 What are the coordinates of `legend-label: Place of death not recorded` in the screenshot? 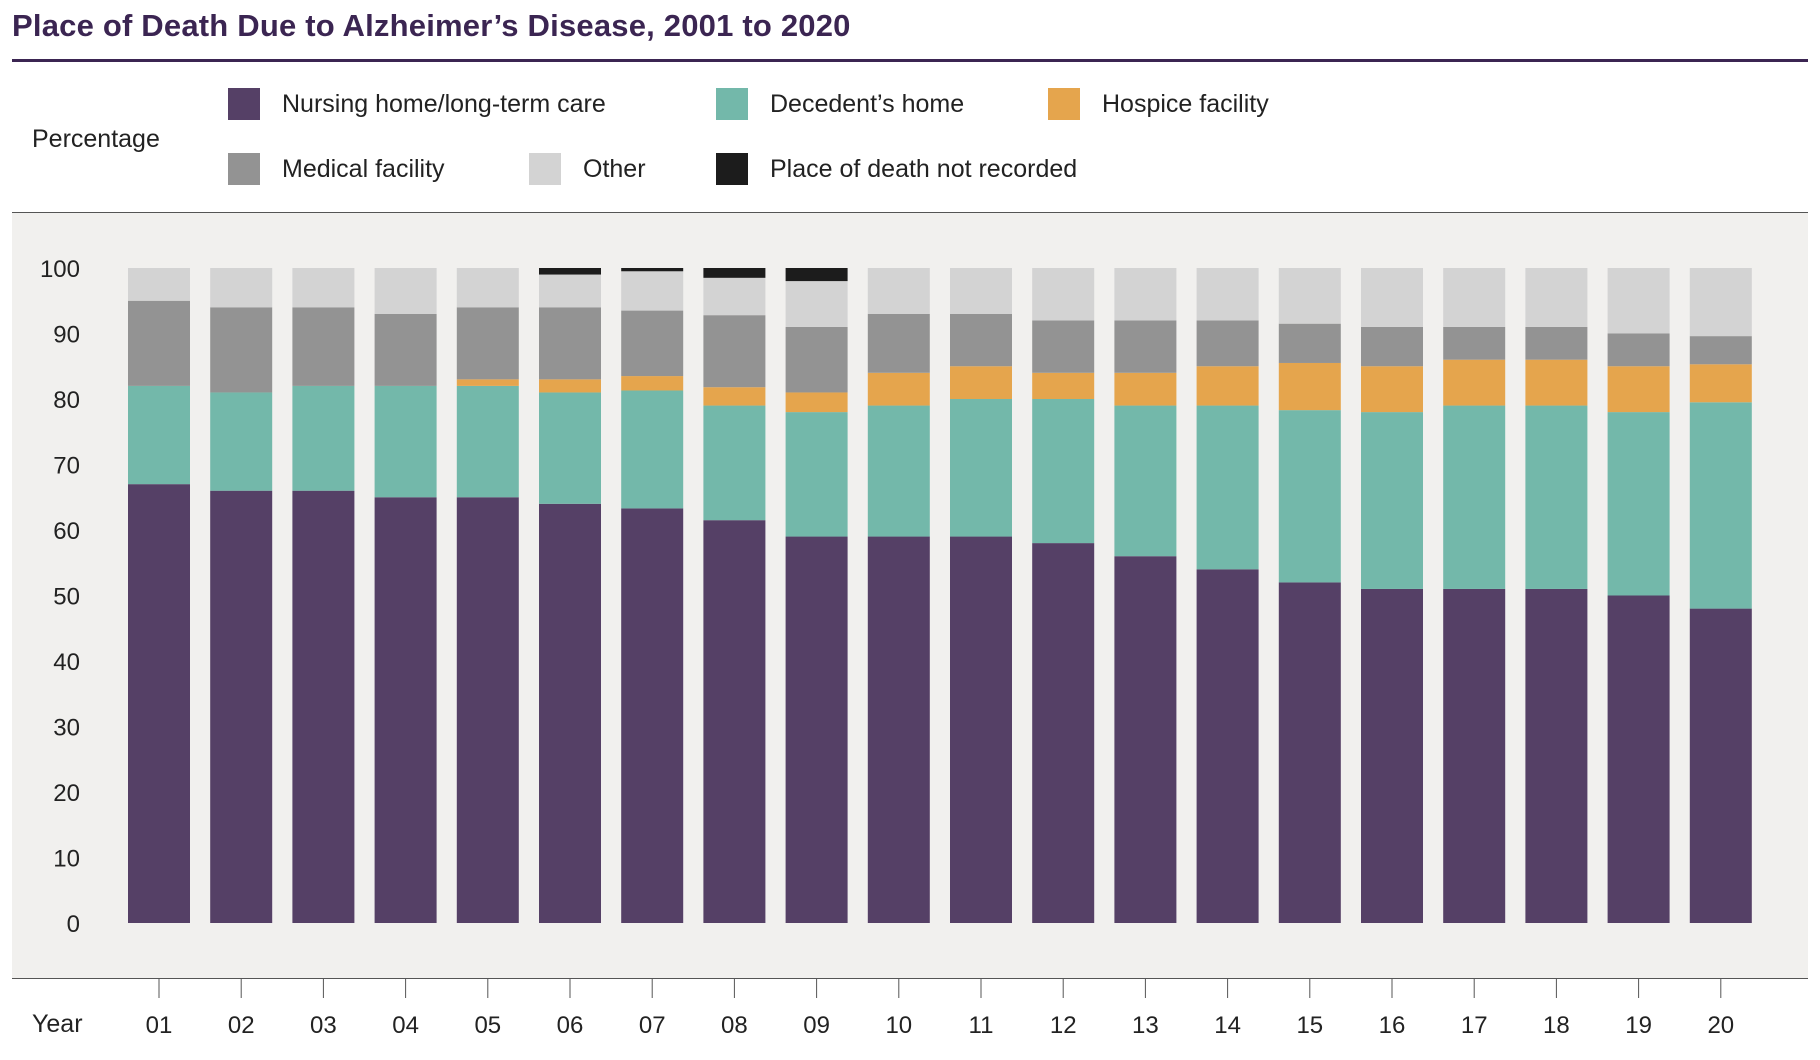 It's located at (924, 168).